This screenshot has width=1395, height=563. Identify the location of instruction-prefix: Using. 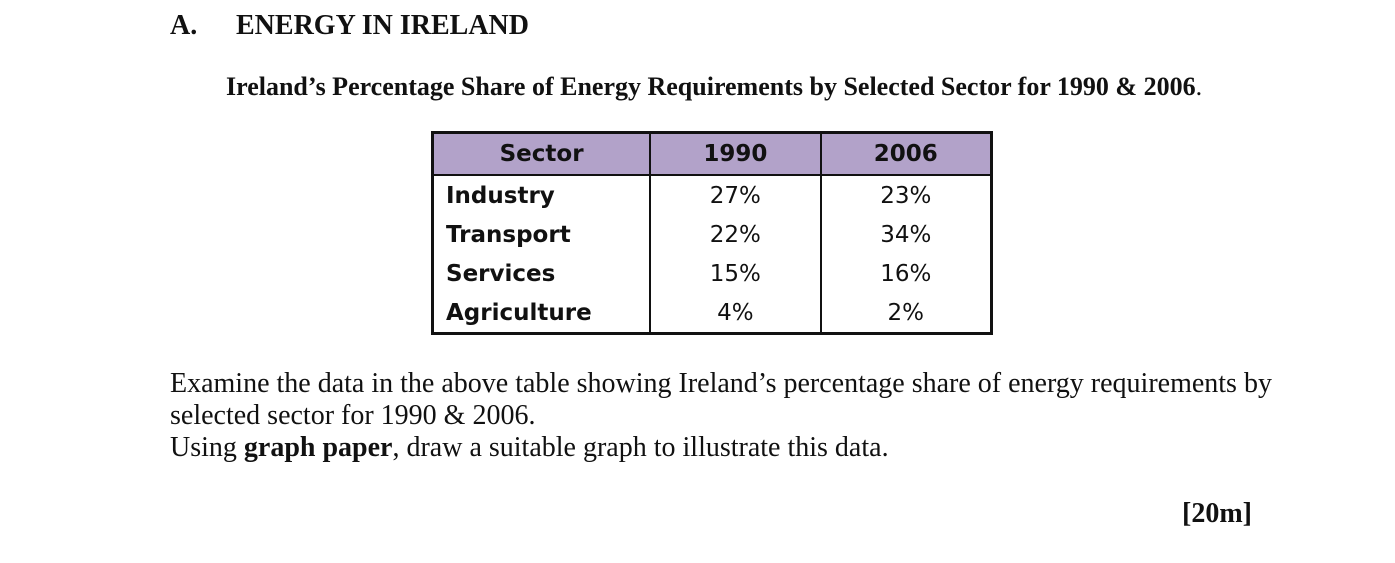
(207, 447).